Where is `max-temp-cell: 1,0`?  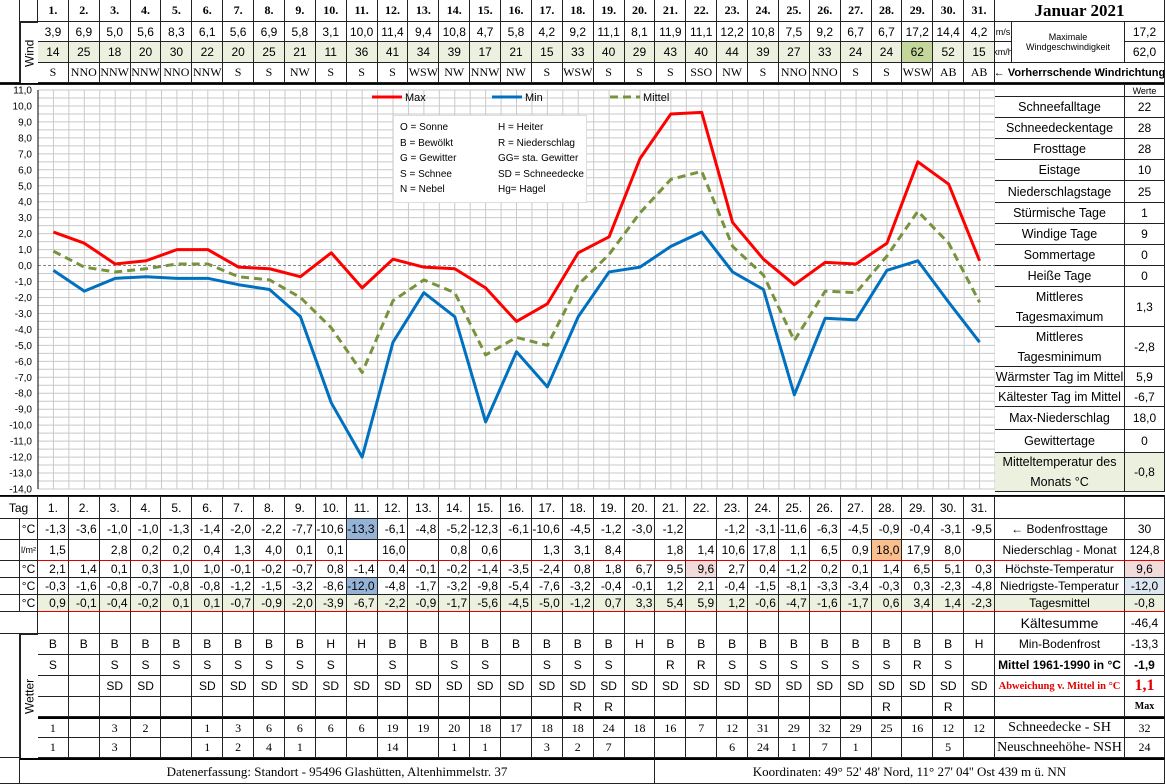
max-temp-cell: 1,0 is located at coordinates (177, 569).